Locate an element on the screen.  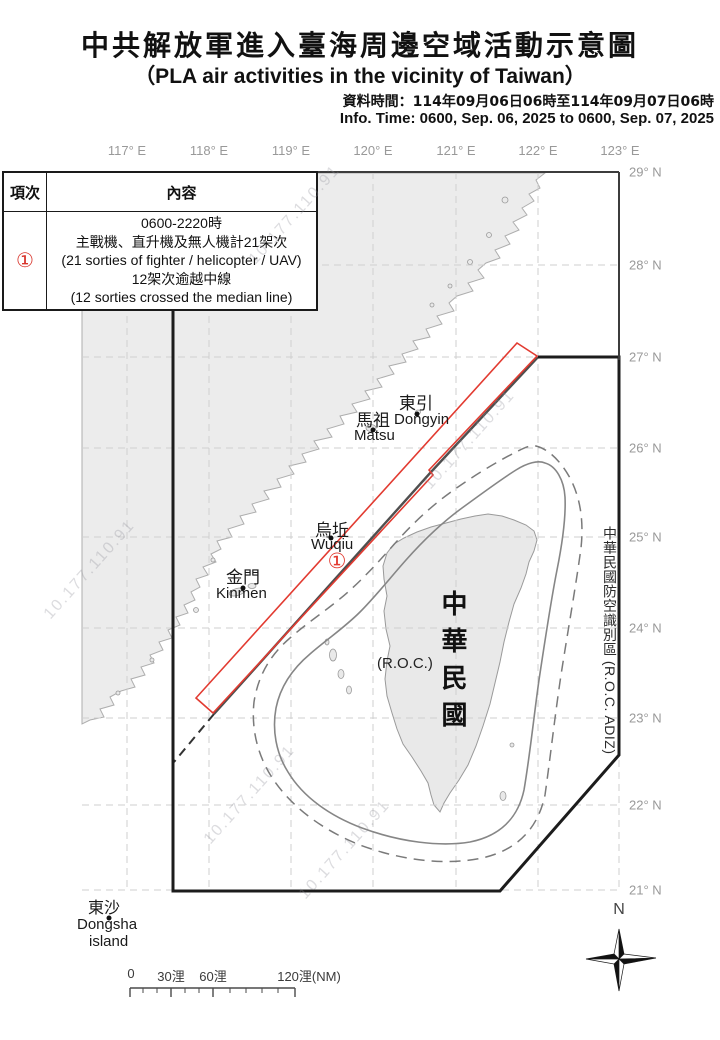
place-label: 東沙 is located at coordinates (104, 907).